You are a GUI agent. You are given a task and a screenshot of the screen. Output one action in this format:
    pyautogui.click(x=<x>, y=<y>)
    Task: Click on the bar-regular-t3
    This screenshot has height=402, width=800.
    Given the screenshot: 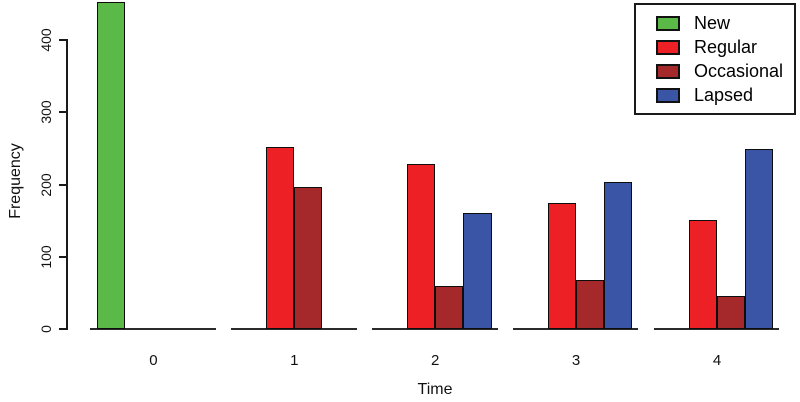 What is the action you would take?
    pyautogui.click(x=562, y=265)
    